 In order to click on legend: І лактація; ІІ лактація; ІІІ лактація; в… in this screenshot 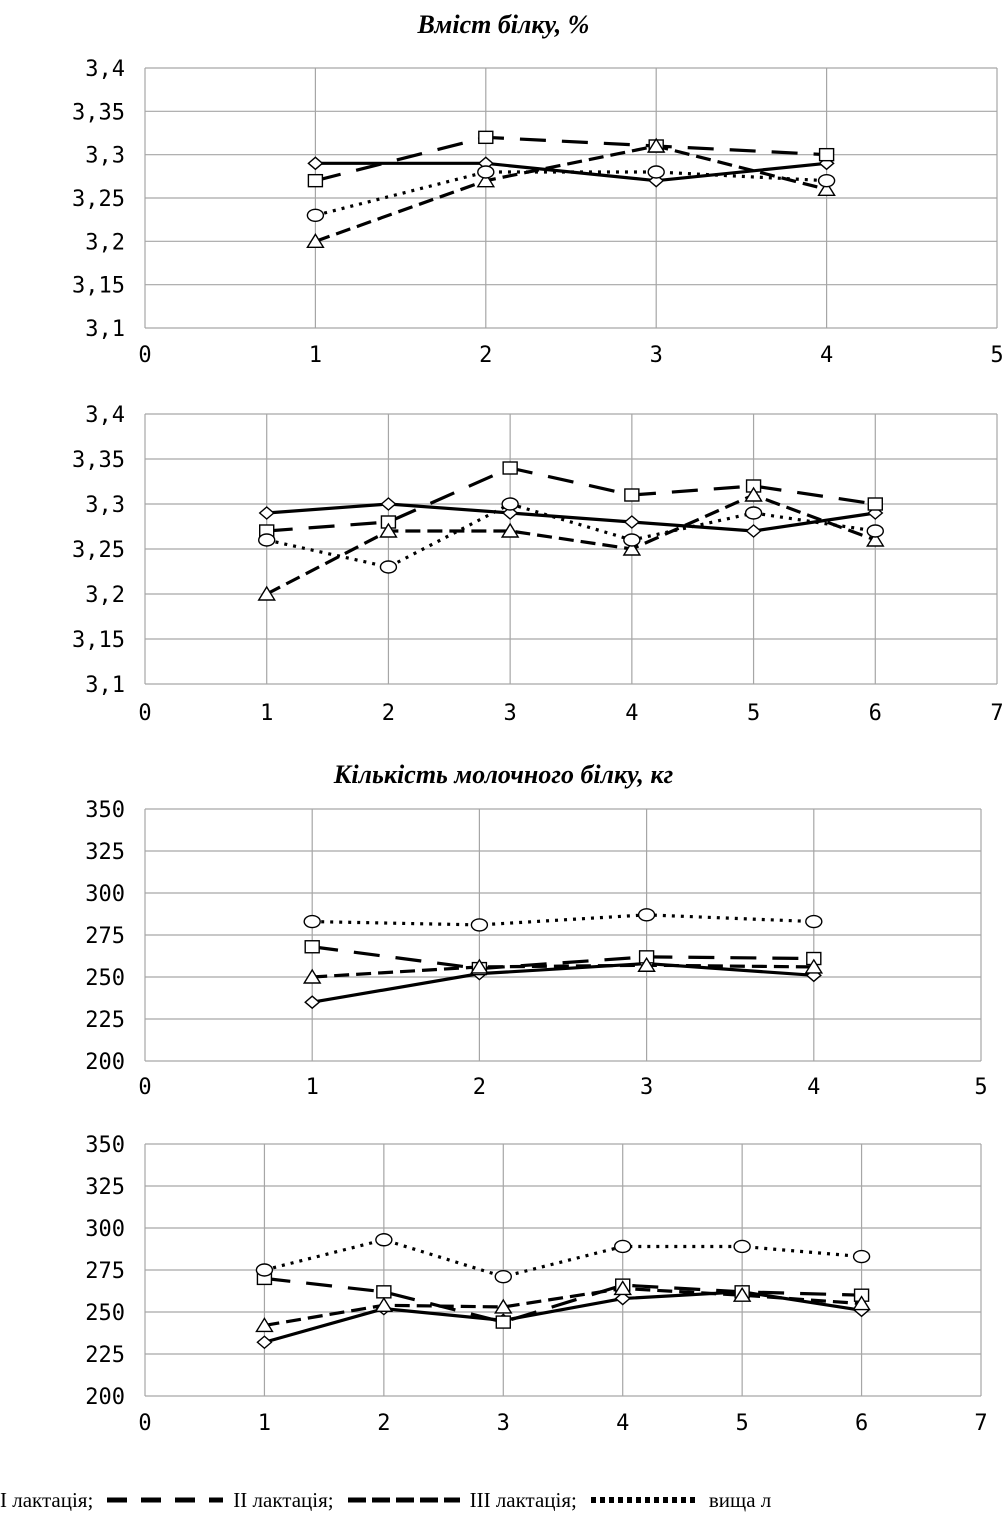, I will do `click(503, 1500)`.